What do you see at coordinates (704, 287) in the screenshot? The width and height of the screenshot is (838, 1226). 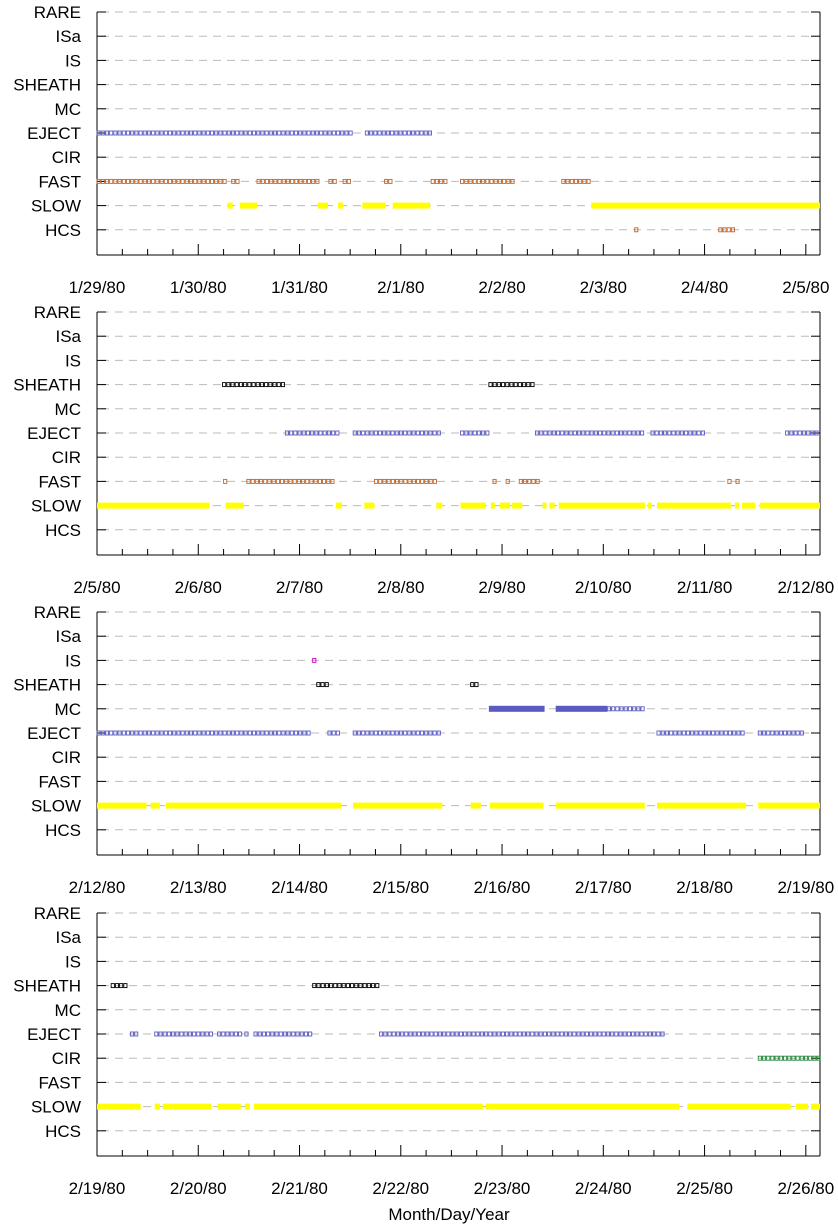 I see `x-tick-label: 2/4/80` at bounding box center [704, 287].